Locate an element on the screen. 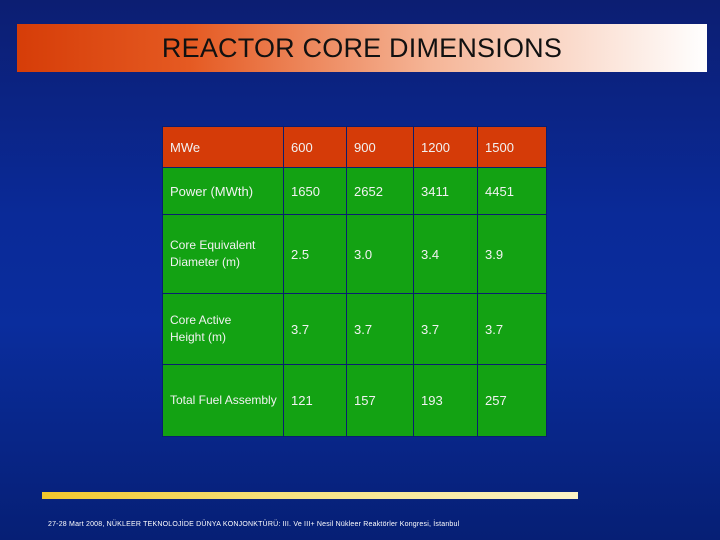 Image resolution: width=720 pixels, height=540 pixels. table-cell: 157 is located at coordinates (380, 400).